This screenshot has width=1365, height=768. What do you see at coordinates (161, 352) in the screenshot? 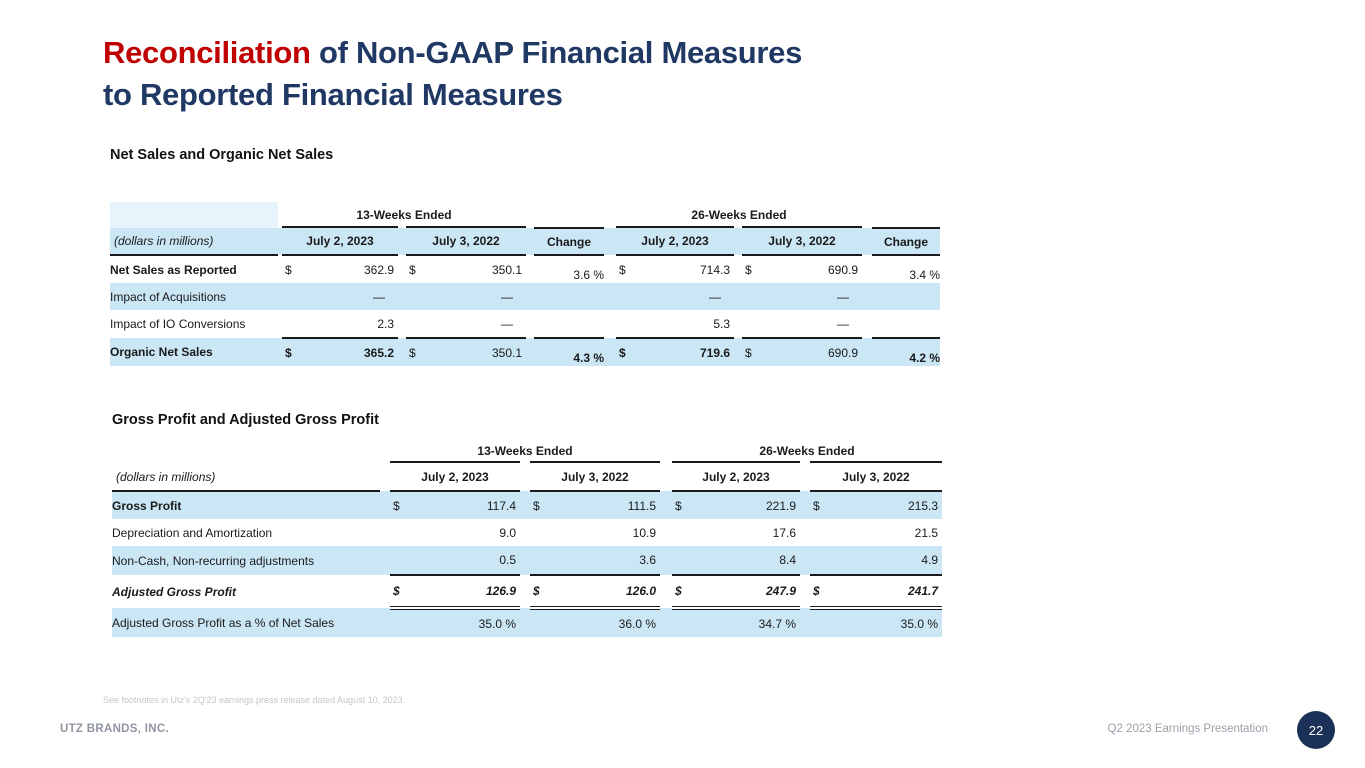
I see `row-label: Organic Net Sales` at bounding box center [161, 352].